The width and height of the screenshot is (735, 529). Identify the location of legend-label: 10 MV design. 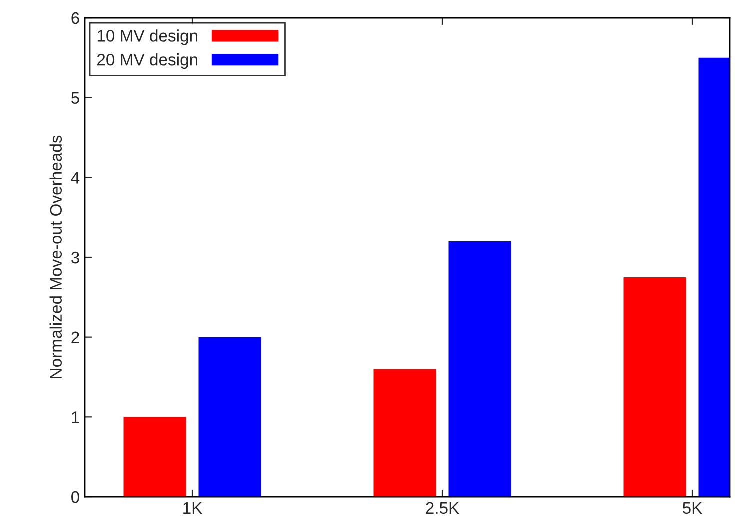
(148, 38).